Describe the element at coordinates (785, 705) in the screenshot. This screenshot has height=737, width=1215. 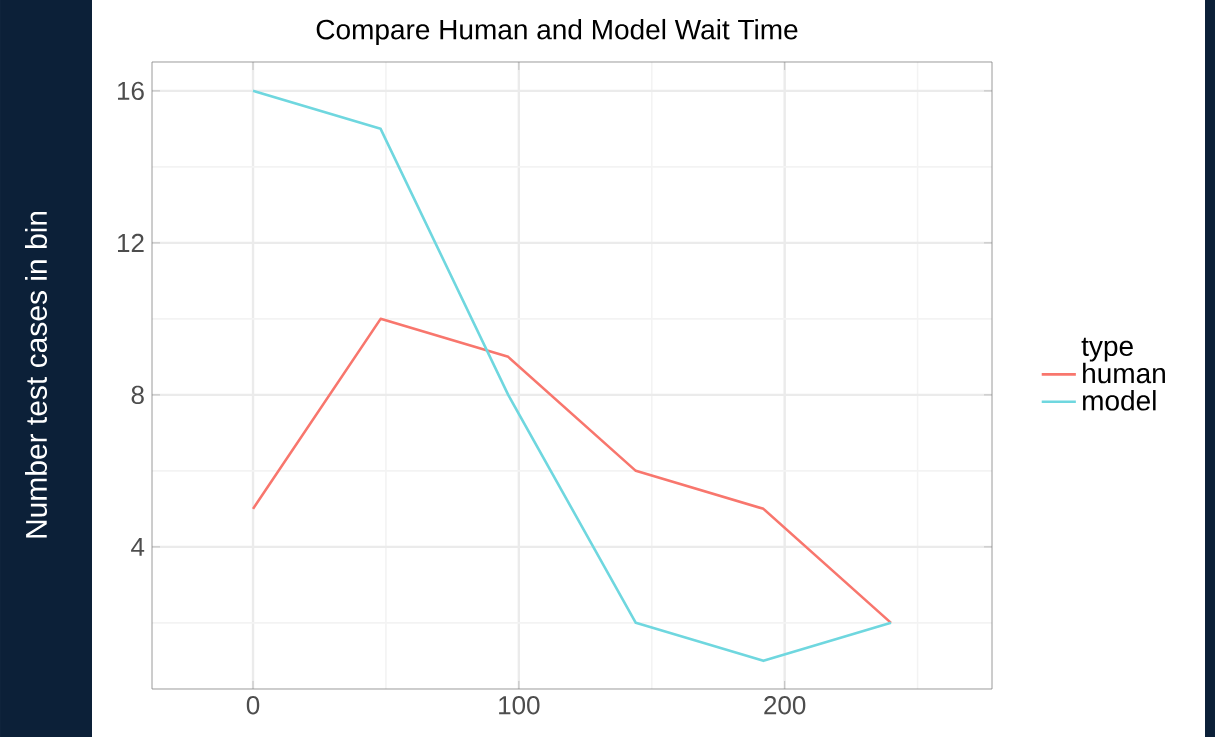
I see `x-tick-label: 200` at that location.